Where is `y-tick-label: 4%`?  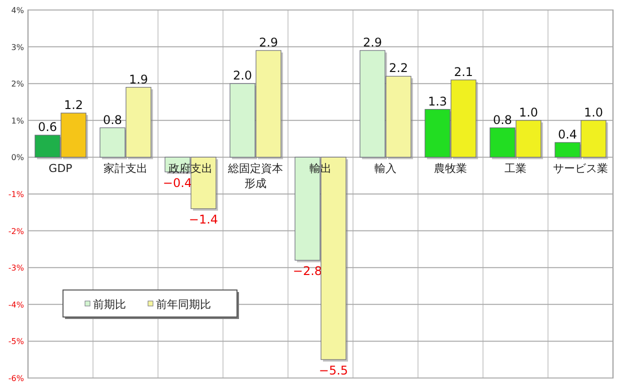 y-tick-label: 4% is located at coordinates (17, 10).